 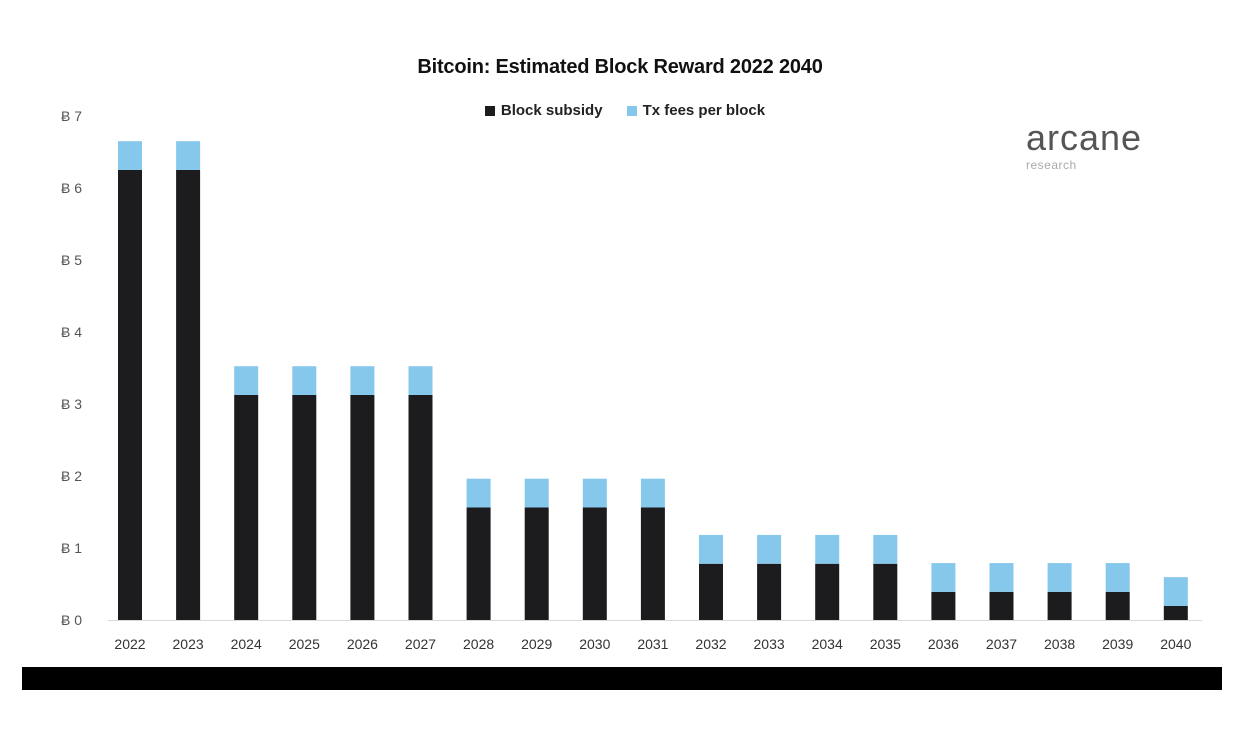 I want to click on legend-item-tx-fees: Tx fees per block, so click(x=696, y=110).